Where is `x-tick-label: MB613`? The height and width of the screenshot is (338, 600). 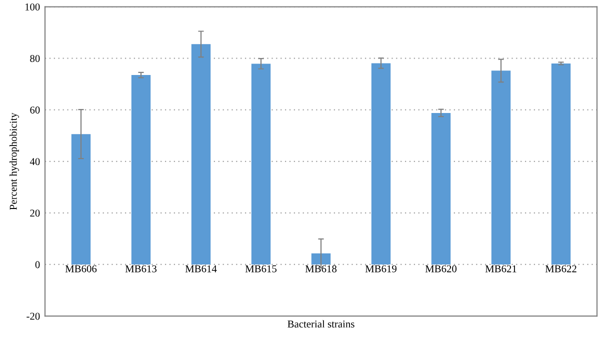
x-tick-label: MB613 is located at coordinates (141, 268).